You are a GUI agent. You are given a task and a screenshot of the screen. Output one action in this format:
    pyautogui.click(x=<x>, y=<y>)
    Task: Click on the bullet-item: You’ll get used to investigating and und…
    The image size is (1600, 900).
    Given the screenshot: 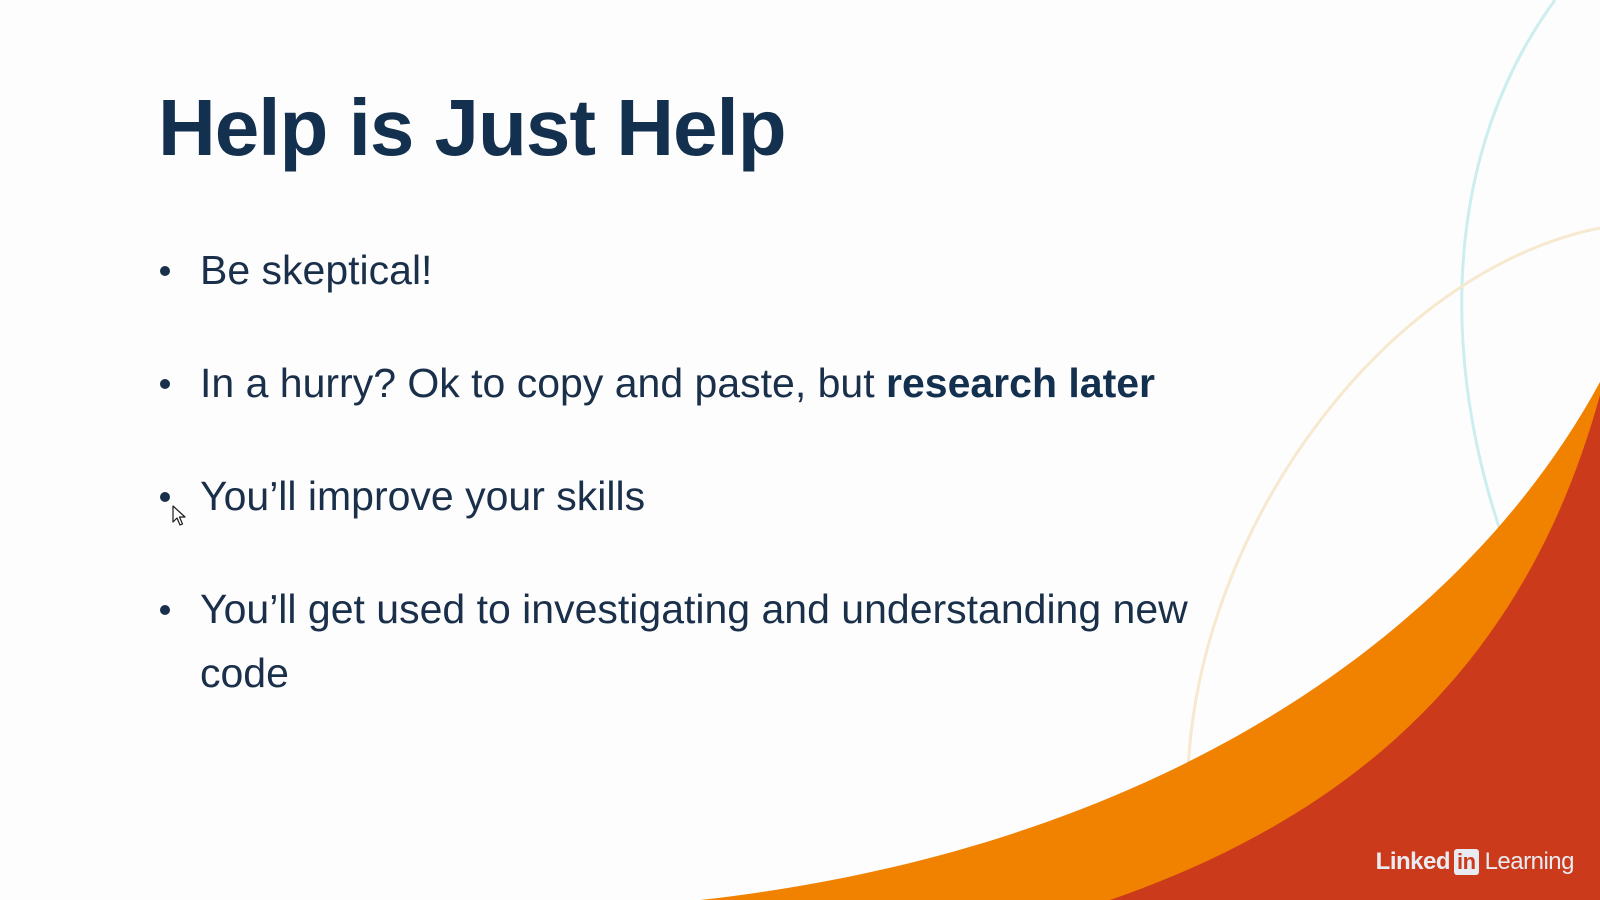 What is the action you would take?
    pyautogui.click(x=678, y=641)
    